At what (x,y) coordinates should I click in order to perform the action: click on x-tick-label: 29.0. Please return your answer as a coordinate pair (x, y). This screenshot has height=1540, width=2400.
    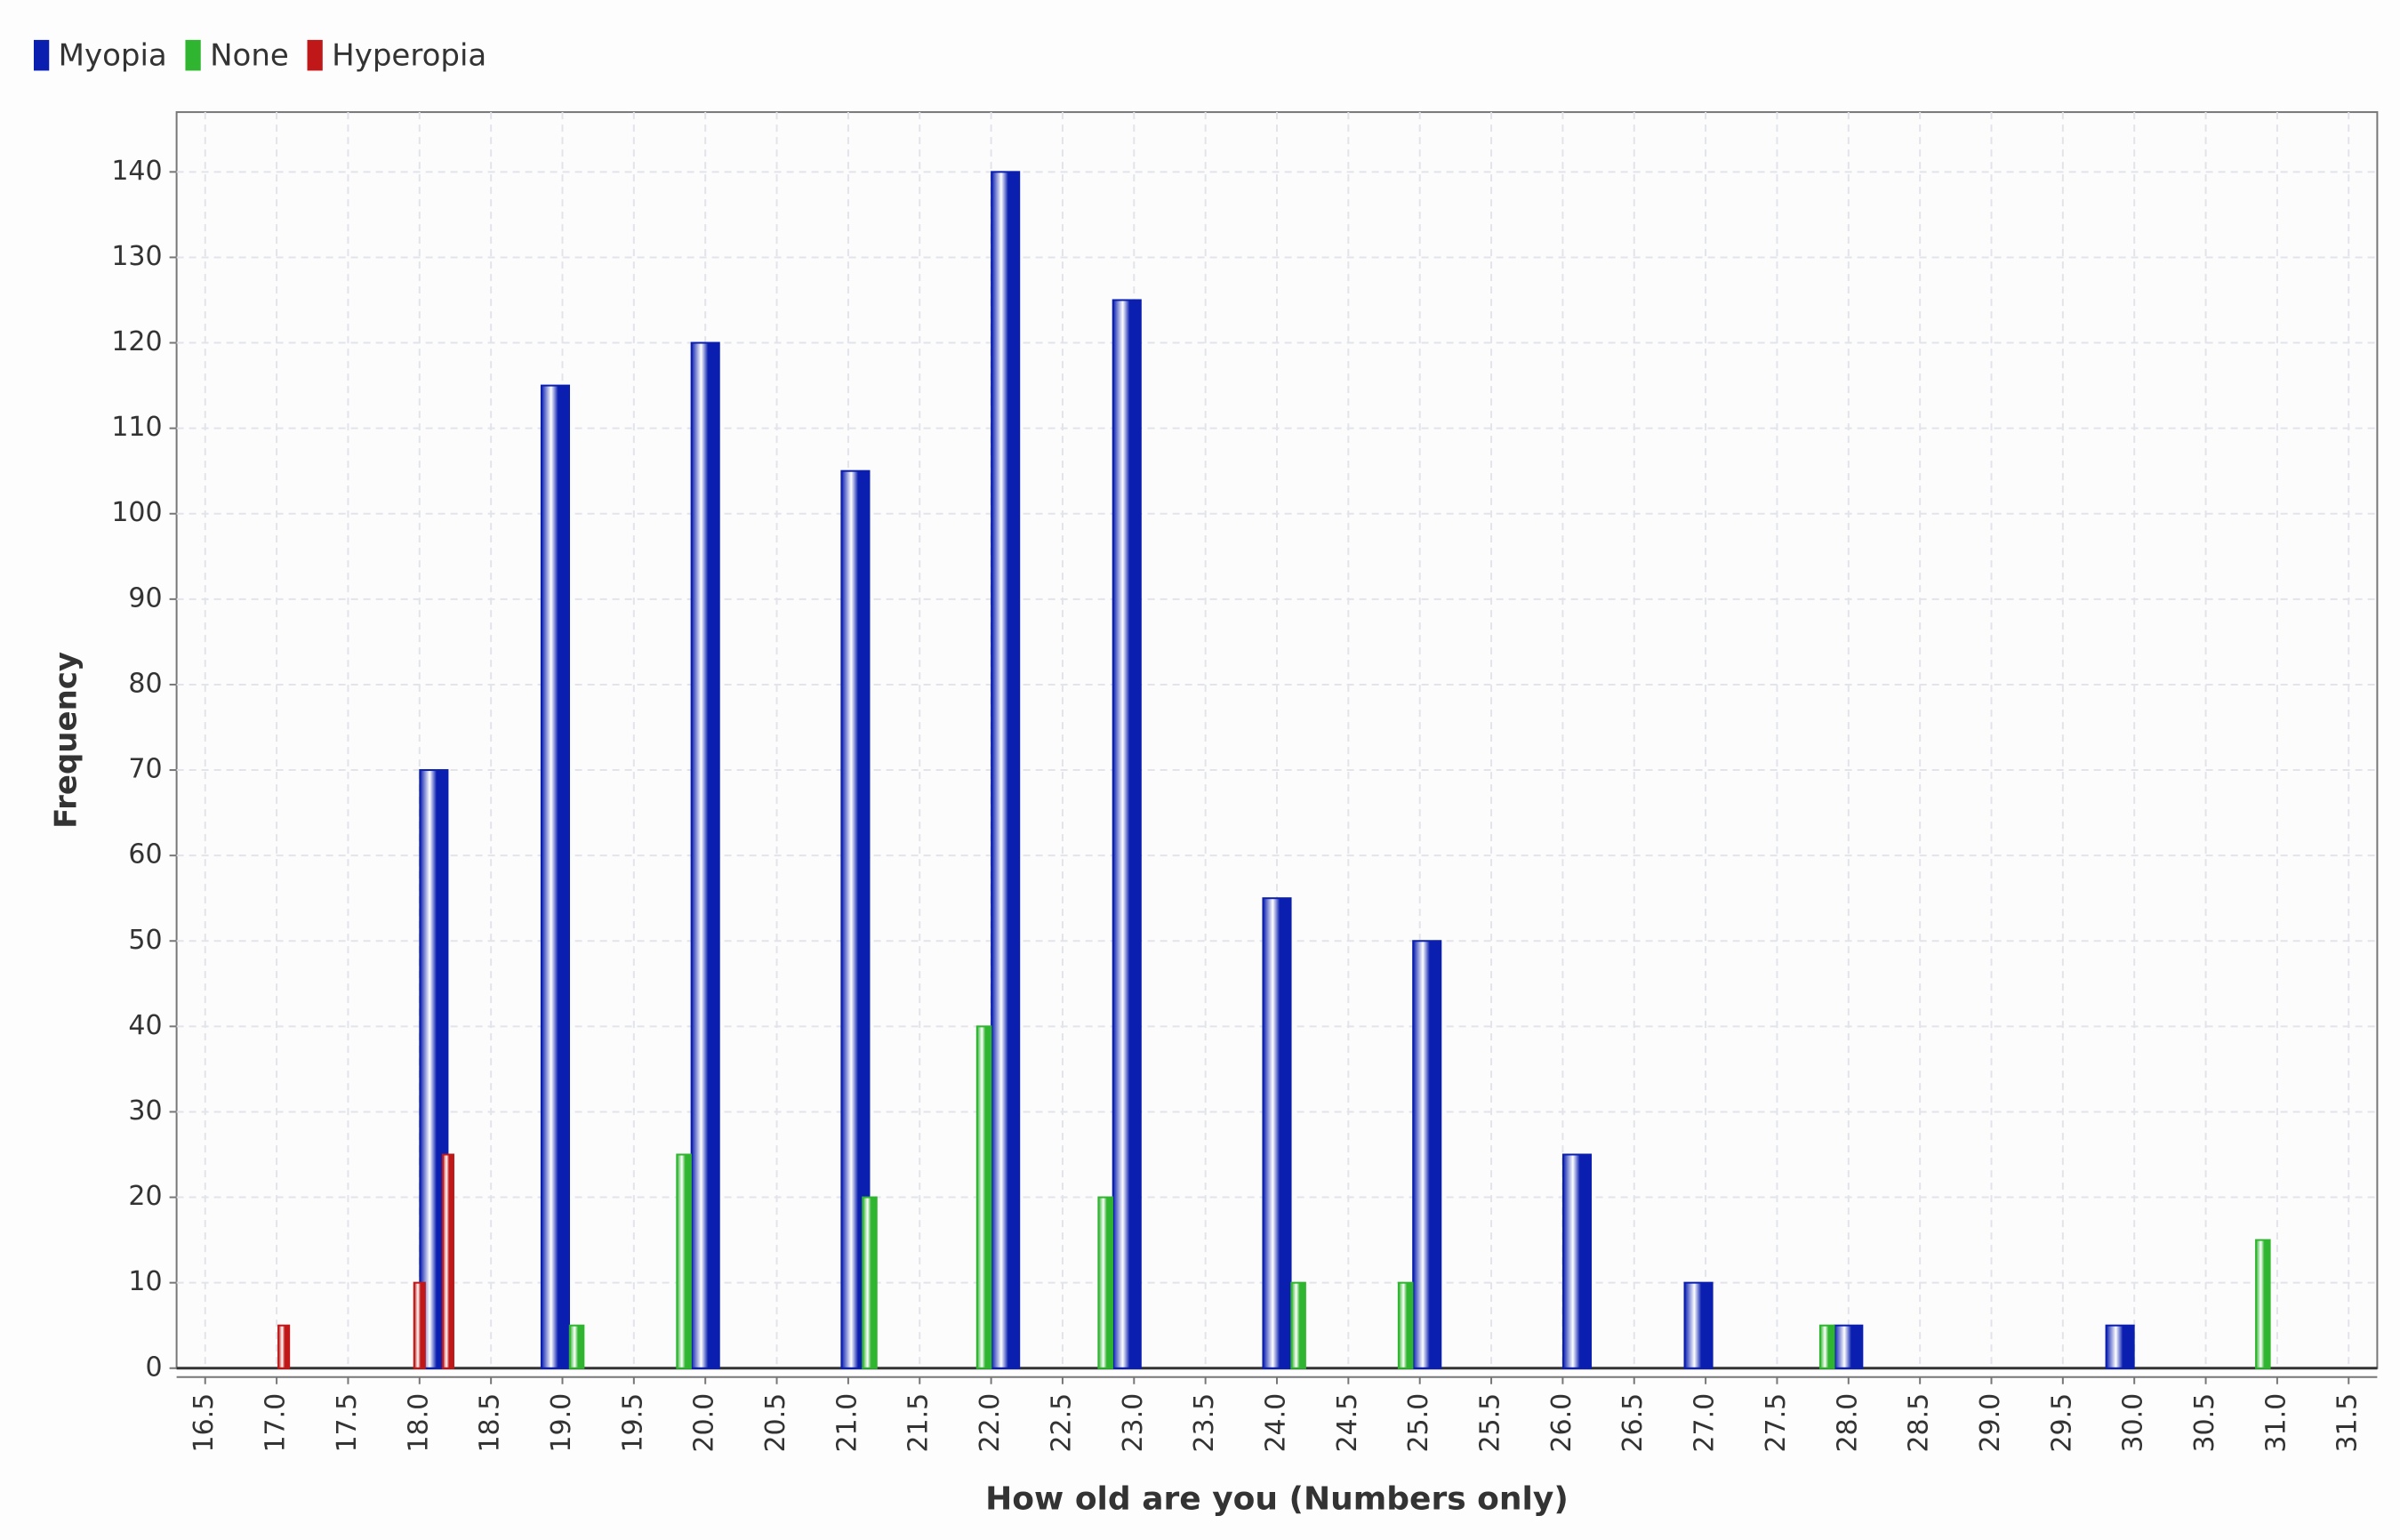
    Looking at the image, I should click on (1990, 1423).